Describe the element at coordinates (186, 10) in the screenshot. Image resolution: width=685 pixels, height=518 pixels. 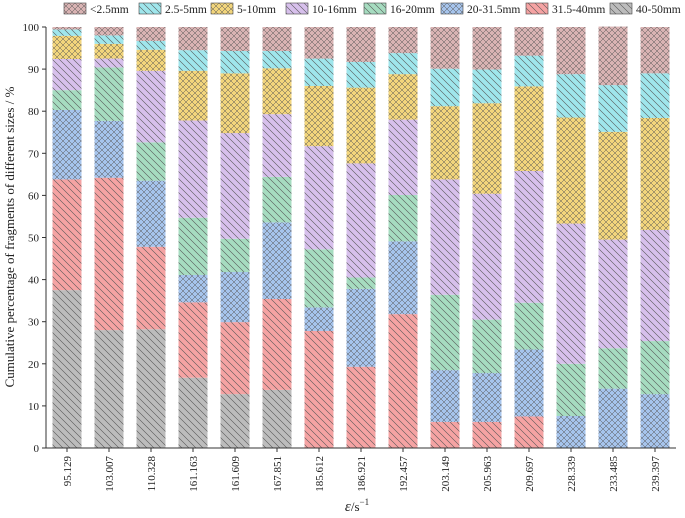
I see `legend-label: 2.5-5mm` at that location.